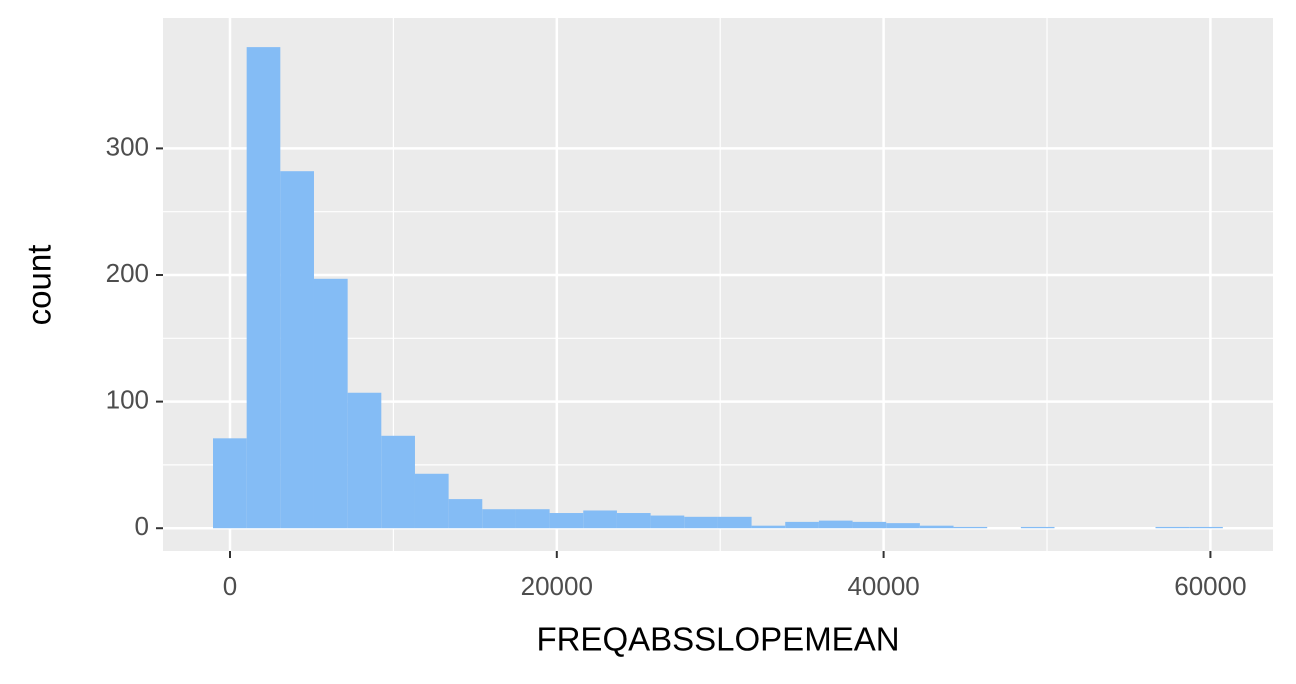  I want to click on x-tick-label: 20000, so click(557, 586).